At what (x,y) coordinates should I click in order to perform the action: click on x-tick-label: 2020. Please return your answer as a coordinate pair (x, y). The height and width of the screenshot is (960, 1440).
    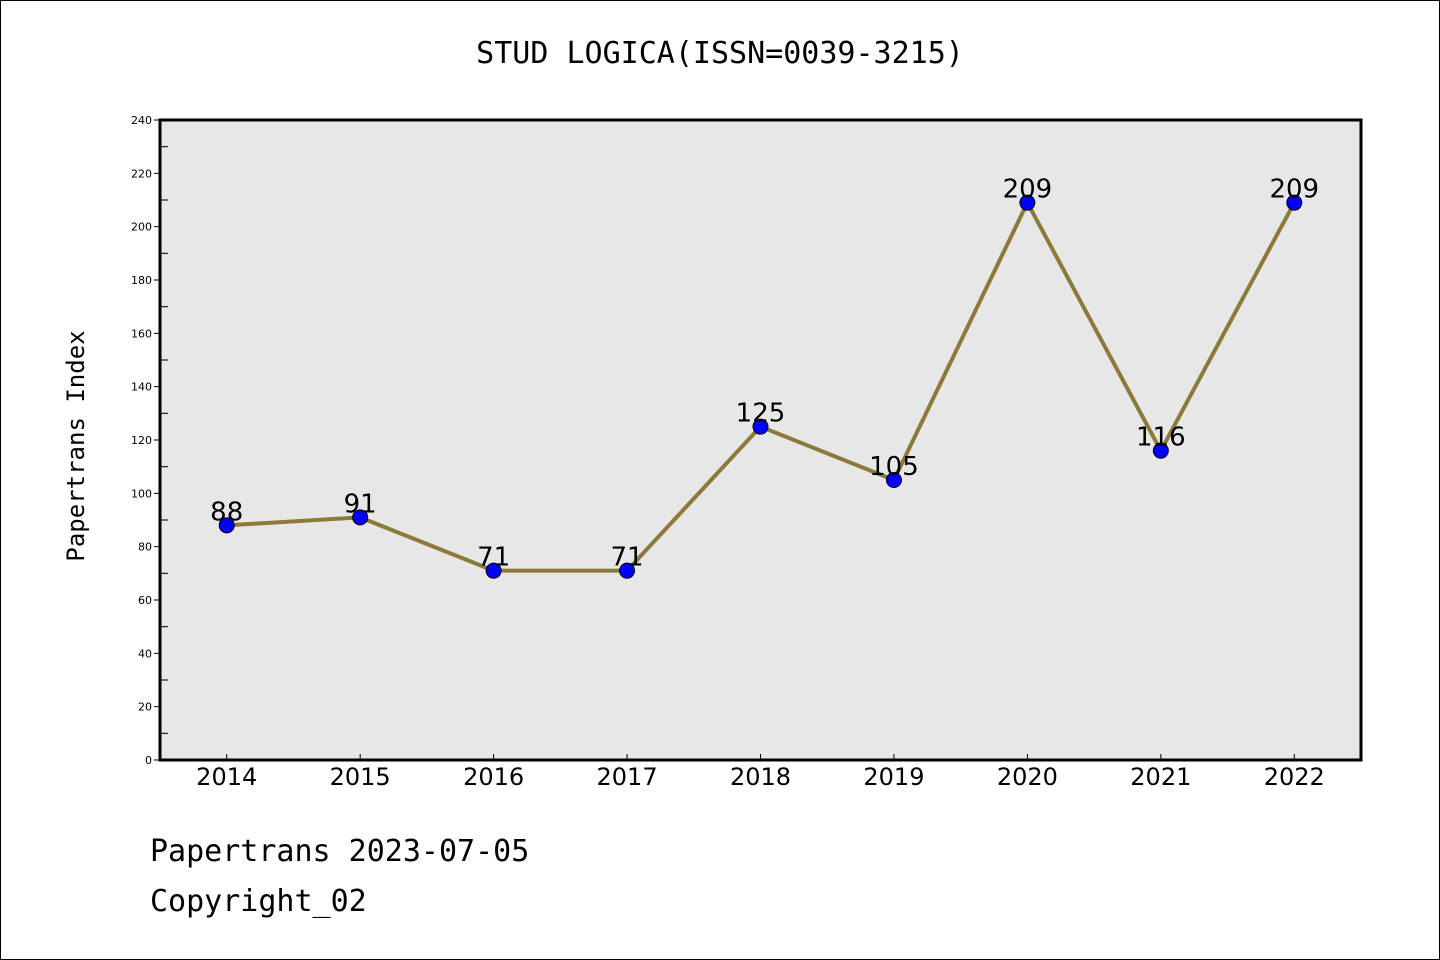
    Looking at the image, I should click on (1027, 777).